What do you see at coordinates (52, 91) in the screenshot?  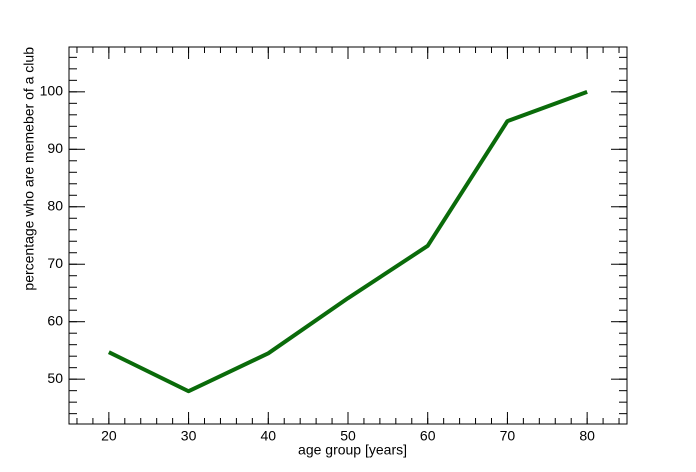 I see `y-tick-label: 100` at bounding box center [52, 91].